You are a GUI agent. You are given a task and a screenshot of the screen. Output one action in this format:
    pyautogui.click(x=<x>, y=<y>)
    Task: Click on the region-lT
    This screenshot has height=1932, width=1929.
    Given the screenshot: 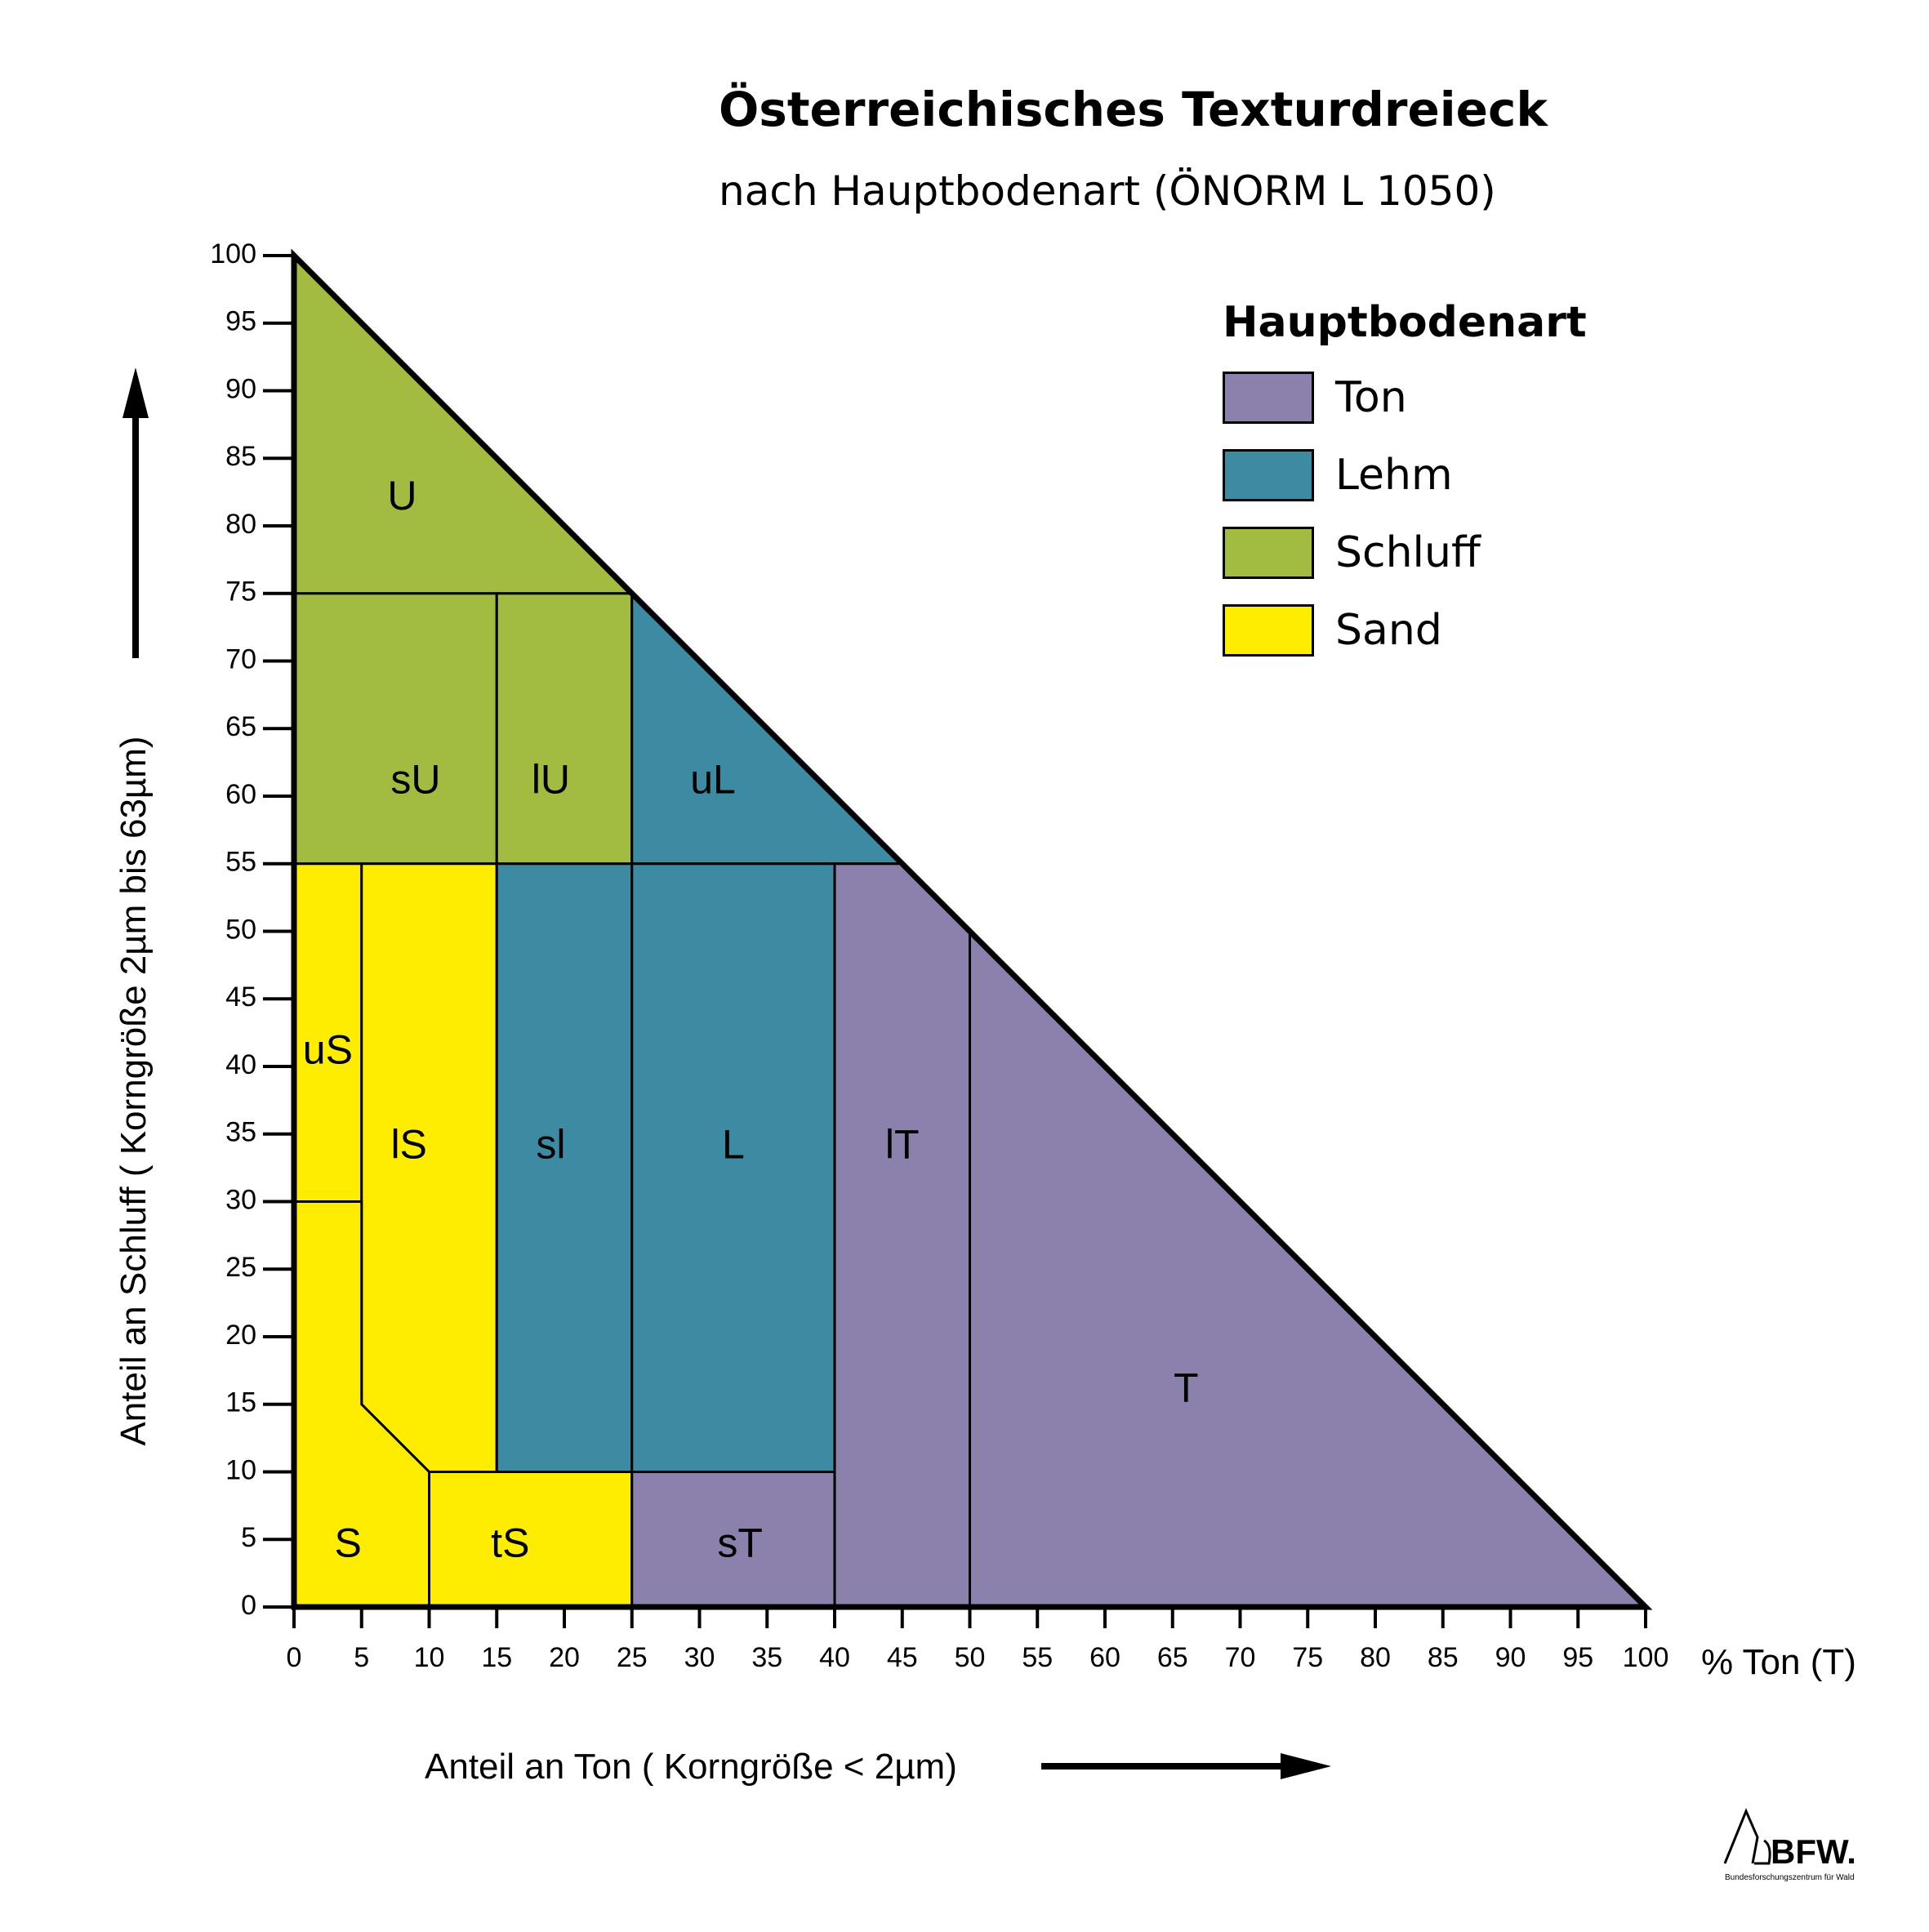 What is the action you would take?
    pyautogui.click(x=902, y=1235)
    